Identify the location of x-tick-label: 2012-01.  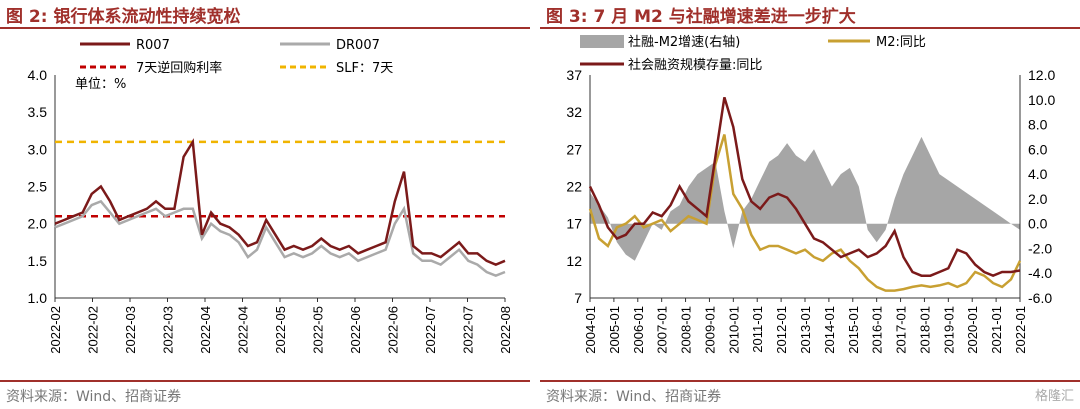
(781, 330).